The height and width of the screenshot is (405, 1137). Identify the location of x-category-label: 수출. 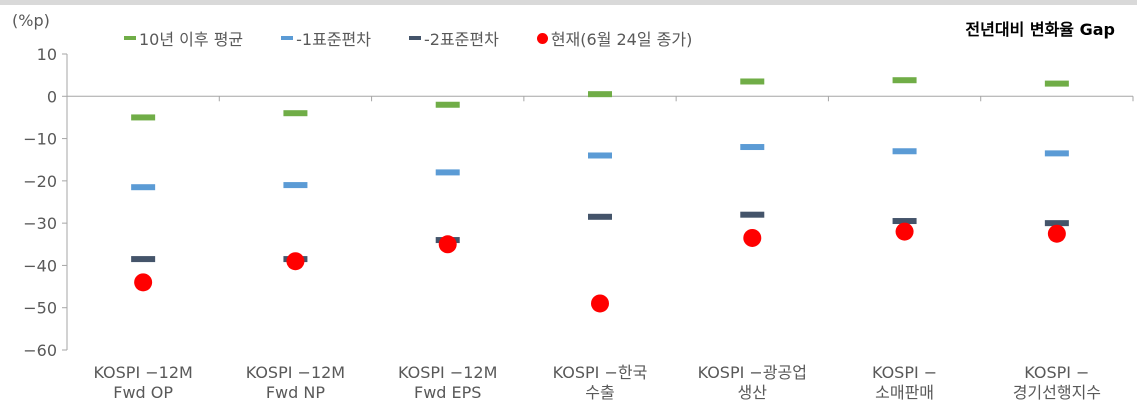
(599, 392).